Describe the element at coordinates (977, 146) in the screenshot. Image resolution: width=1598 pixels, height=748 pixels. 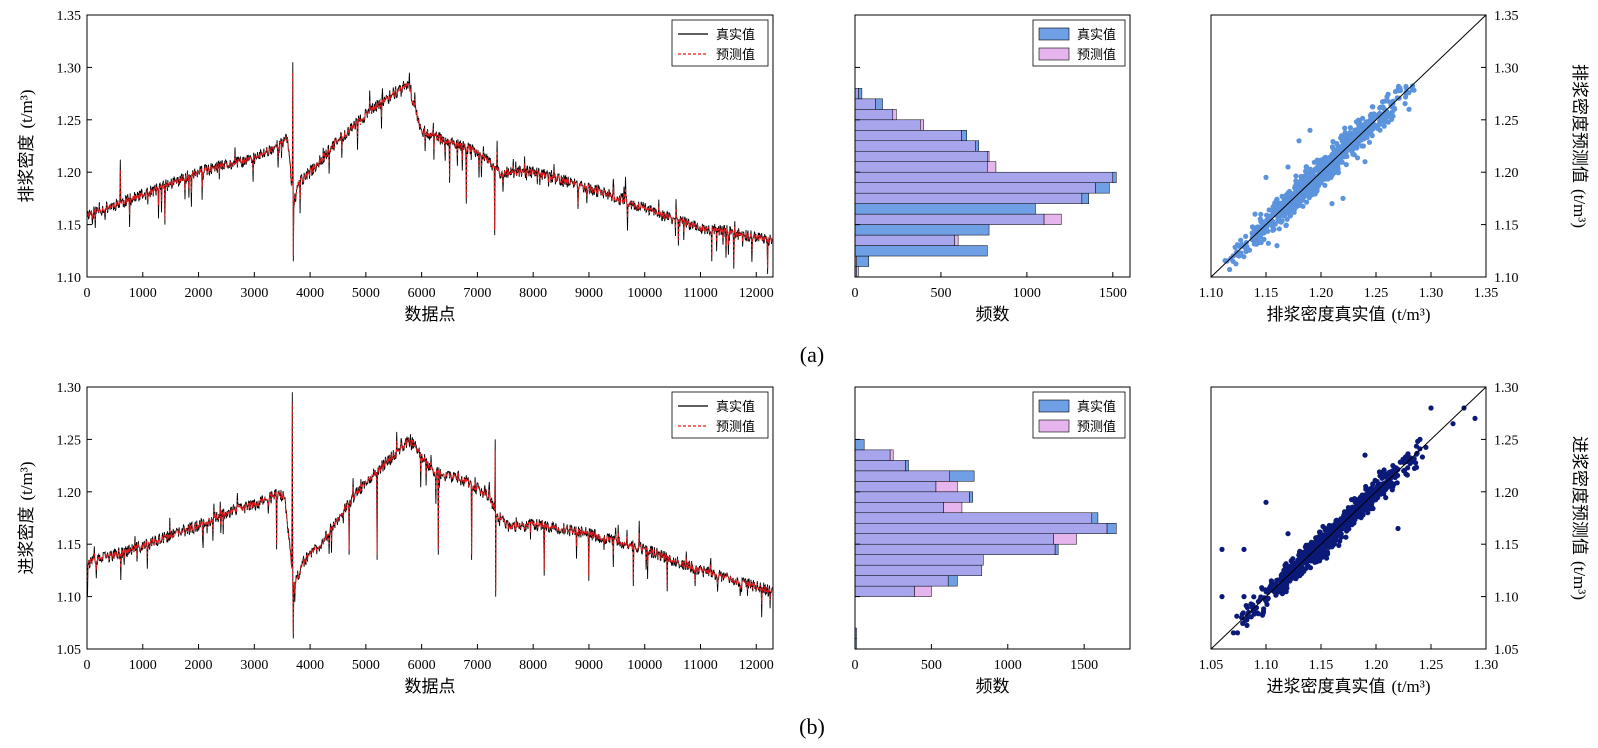
I see `a-hist-bar-true` at that location.